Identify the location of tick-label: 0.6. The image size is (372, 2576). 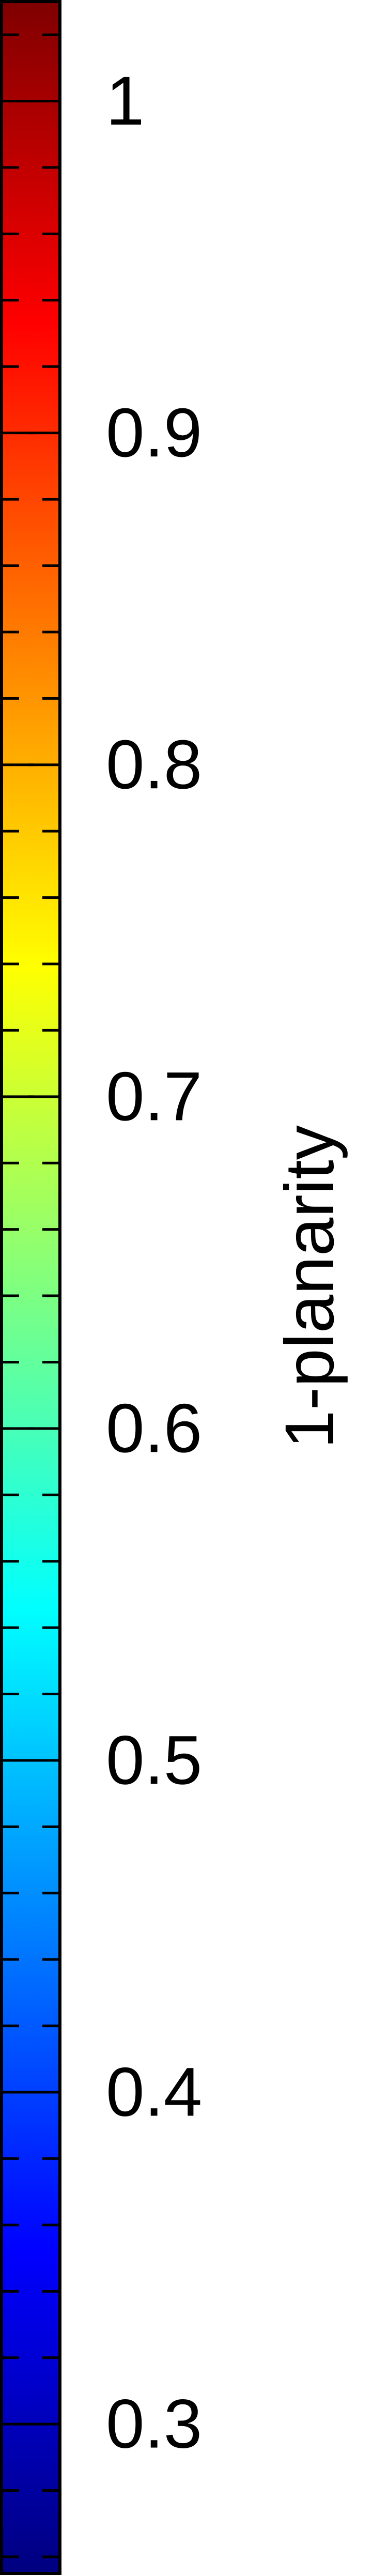
(154, 1428).